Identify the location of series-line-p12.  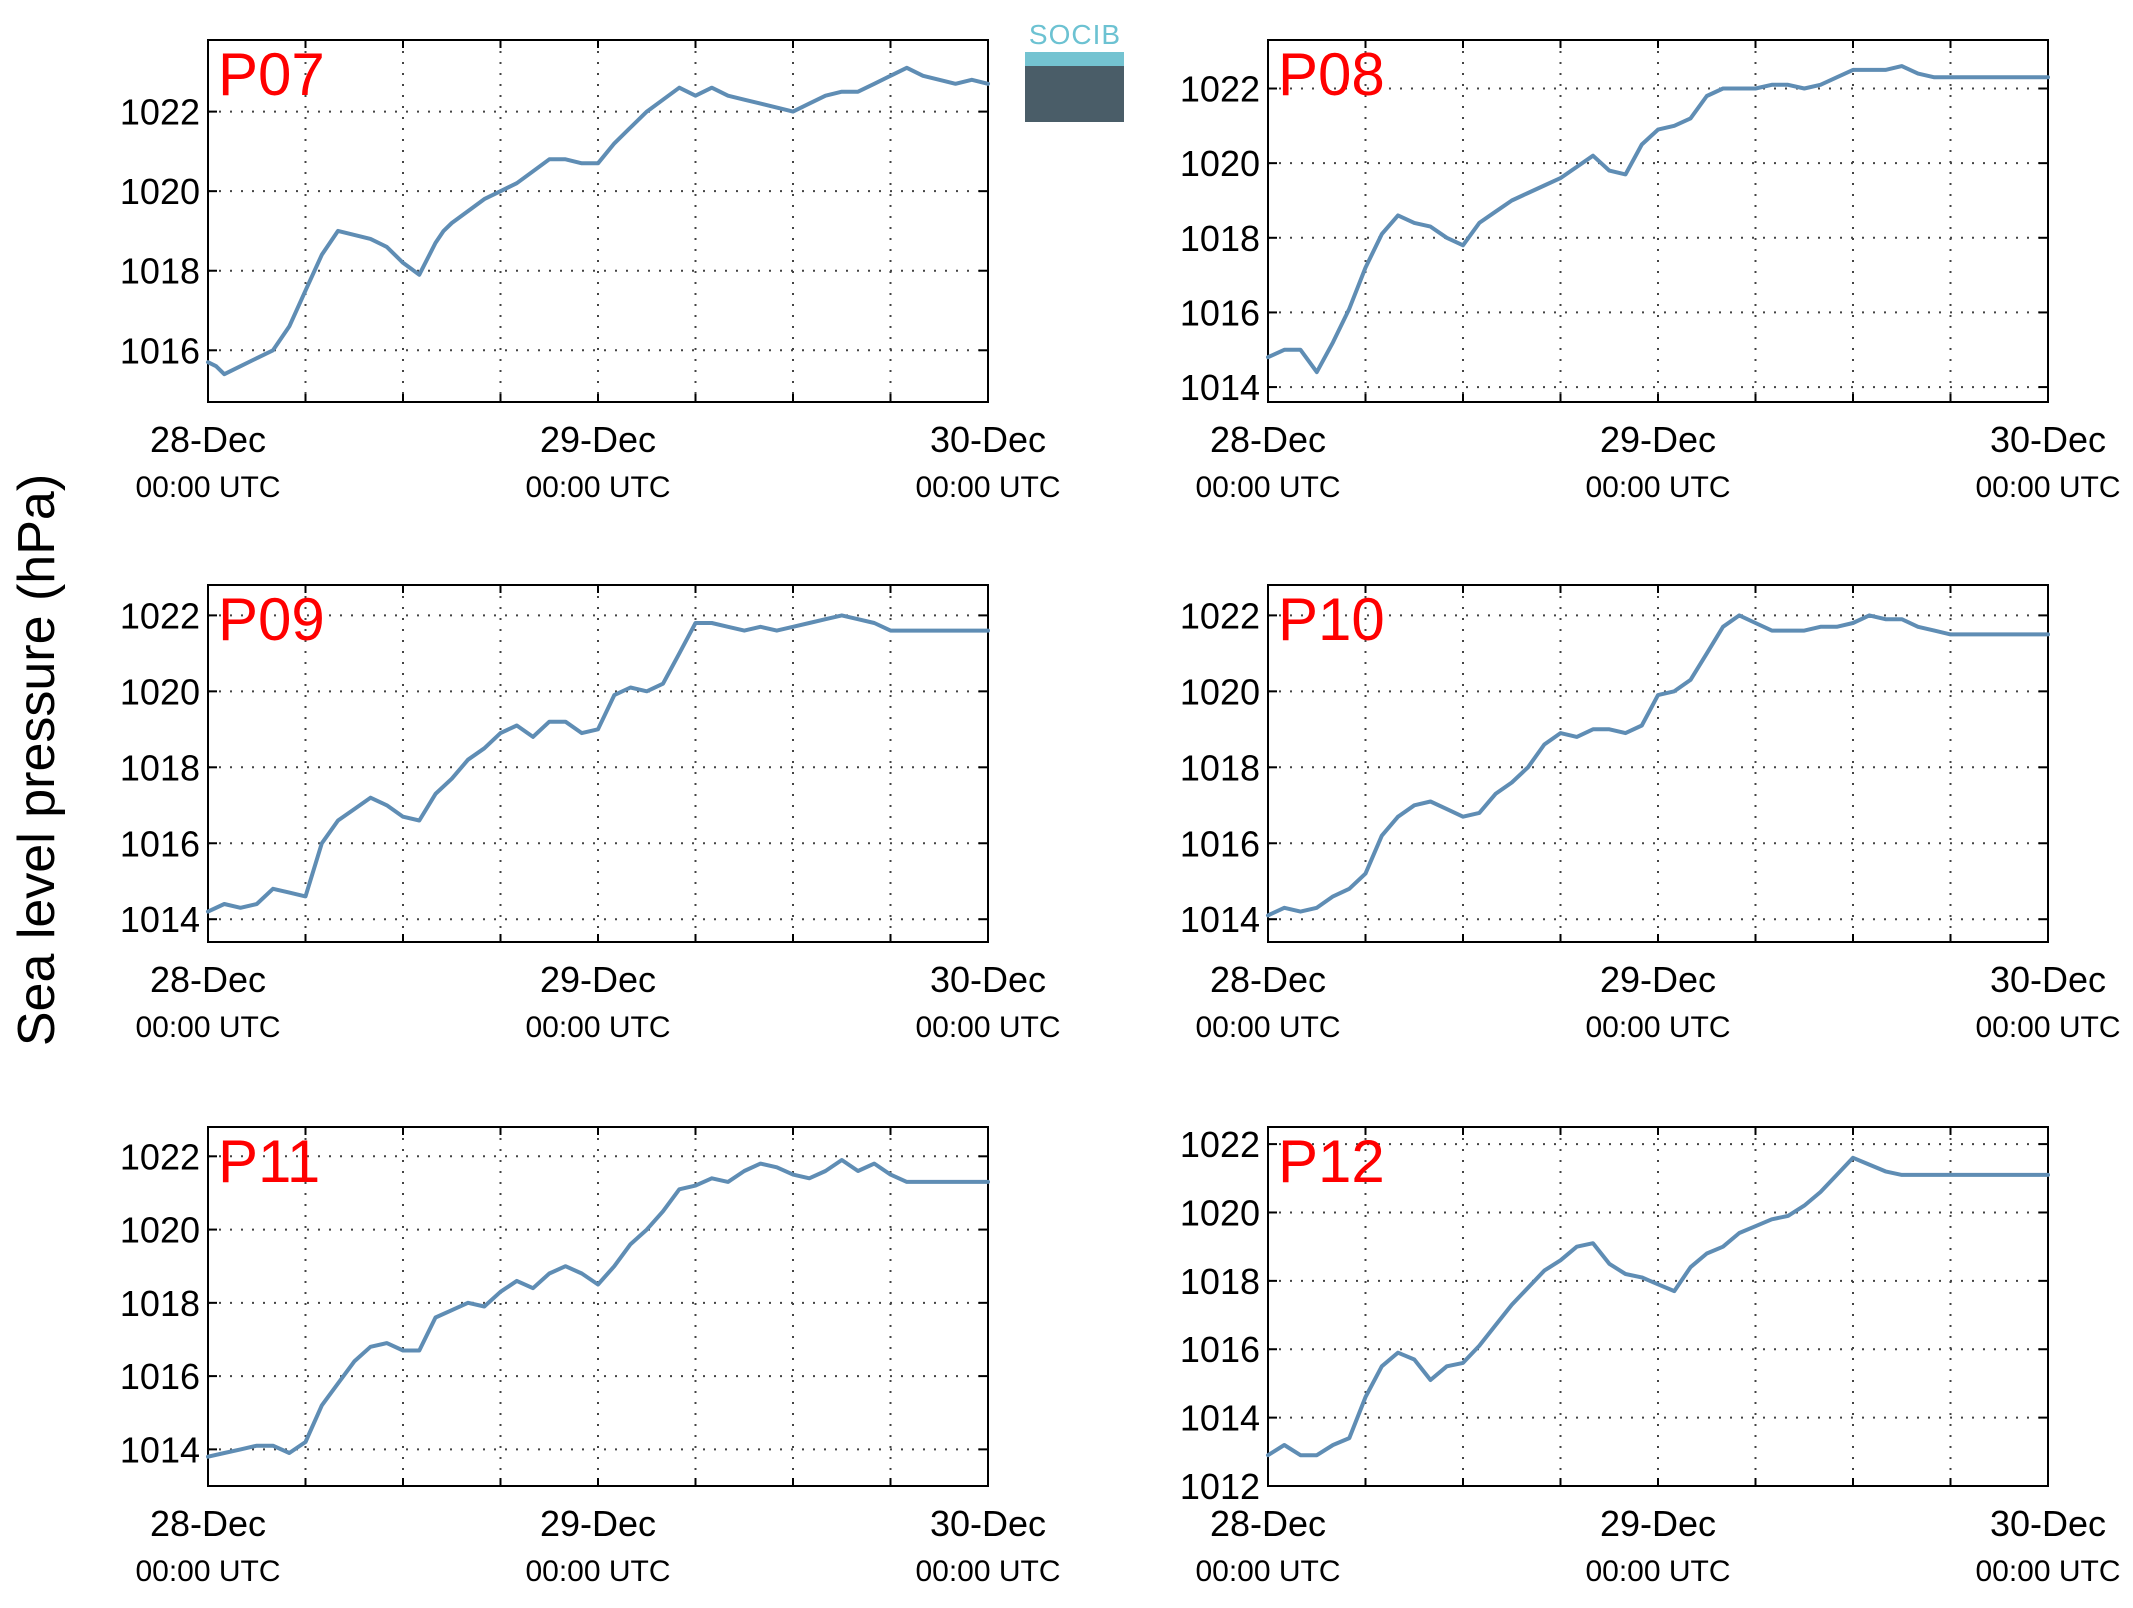
(1658, 1306).